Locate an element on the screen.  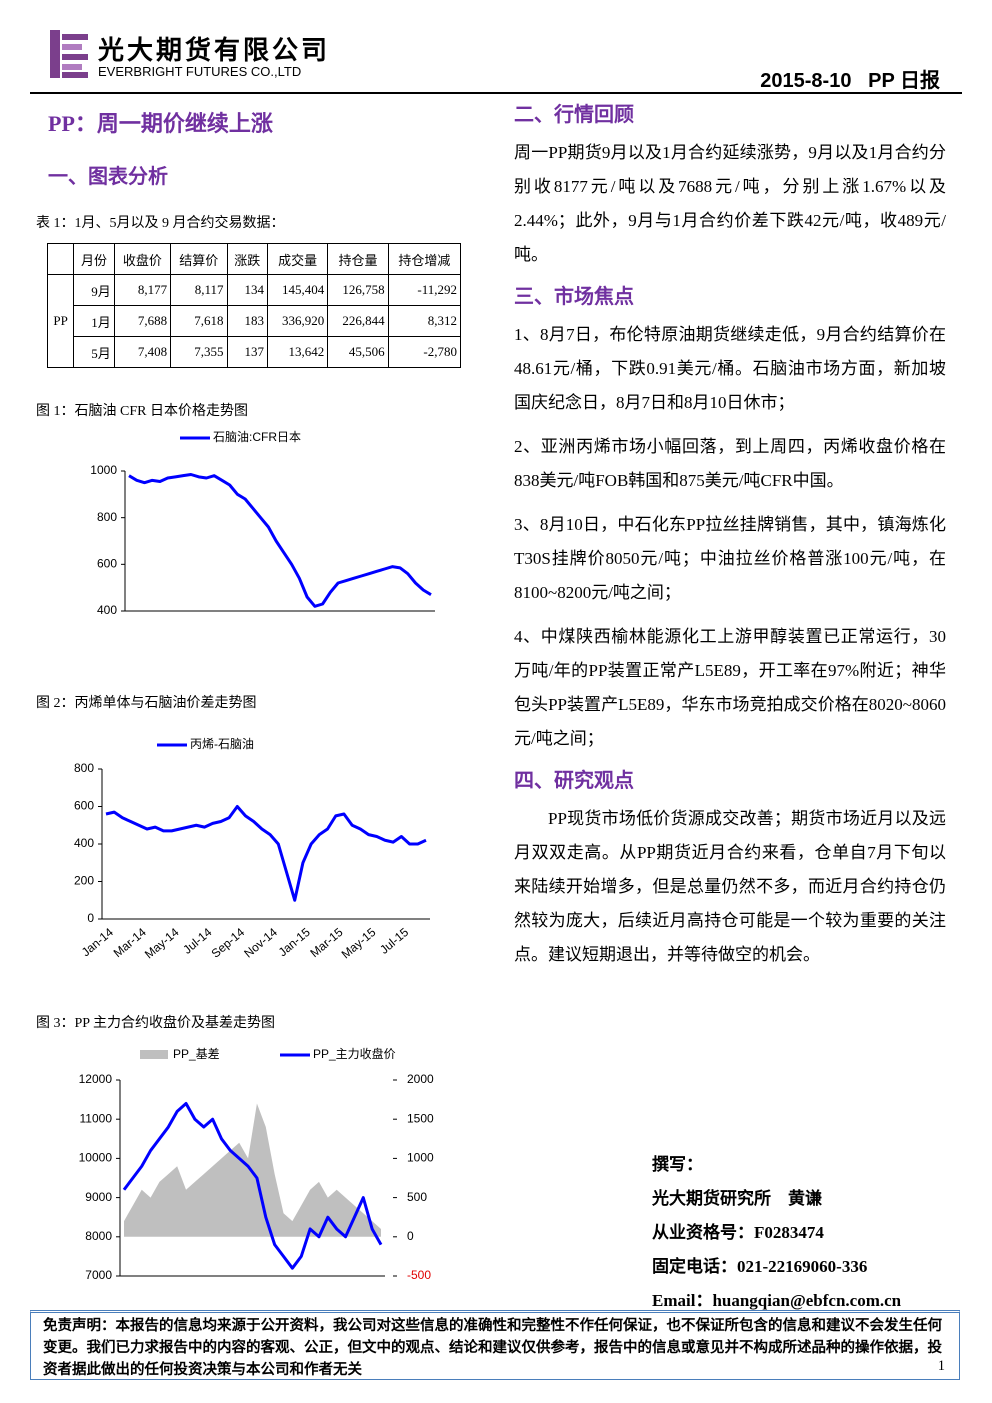
table-cell: 1月 is located at coordinates (94, 321).